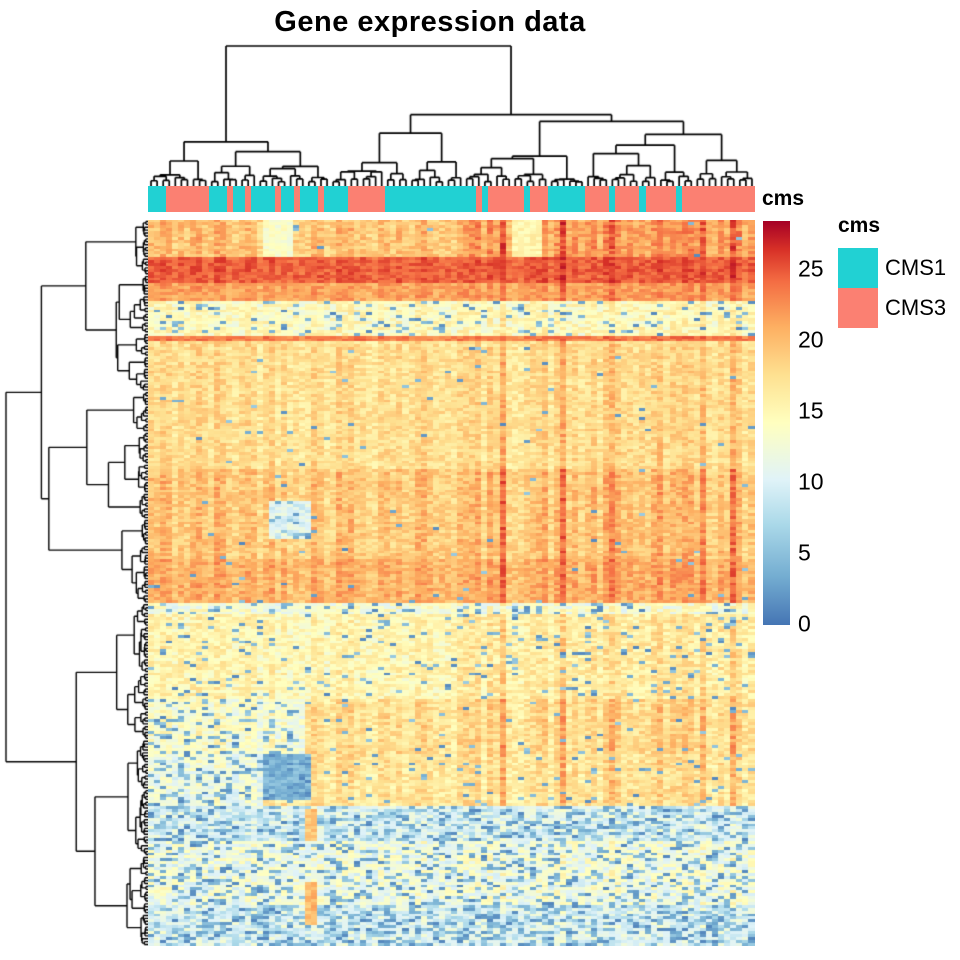 The width and height of the screenshot is (960, 960). Describe the element at coordinates (828, 427) in the screenshot. I see `colorbar-ticks: 25 20 15 10 5 0` at that location.